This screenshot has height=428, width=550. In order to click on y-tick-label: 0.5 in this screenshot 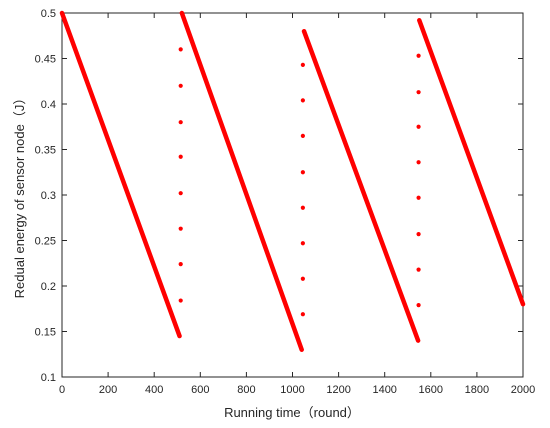, I will do `click(48, 14)`.